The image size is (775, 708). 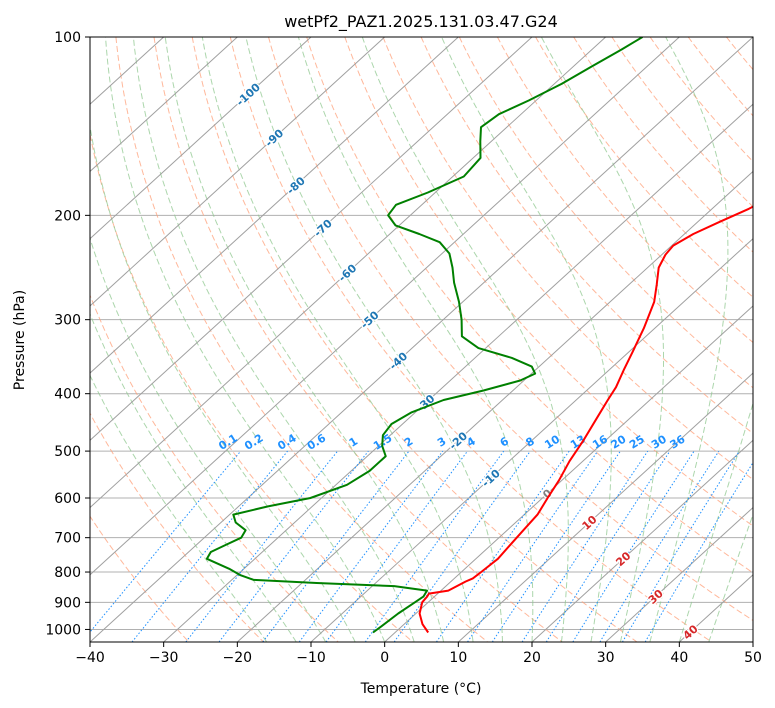 What do you see at coordinates (67, 573) in the screenshot?
I see `y-tick-label: 800` at bounding box center [67, 573].